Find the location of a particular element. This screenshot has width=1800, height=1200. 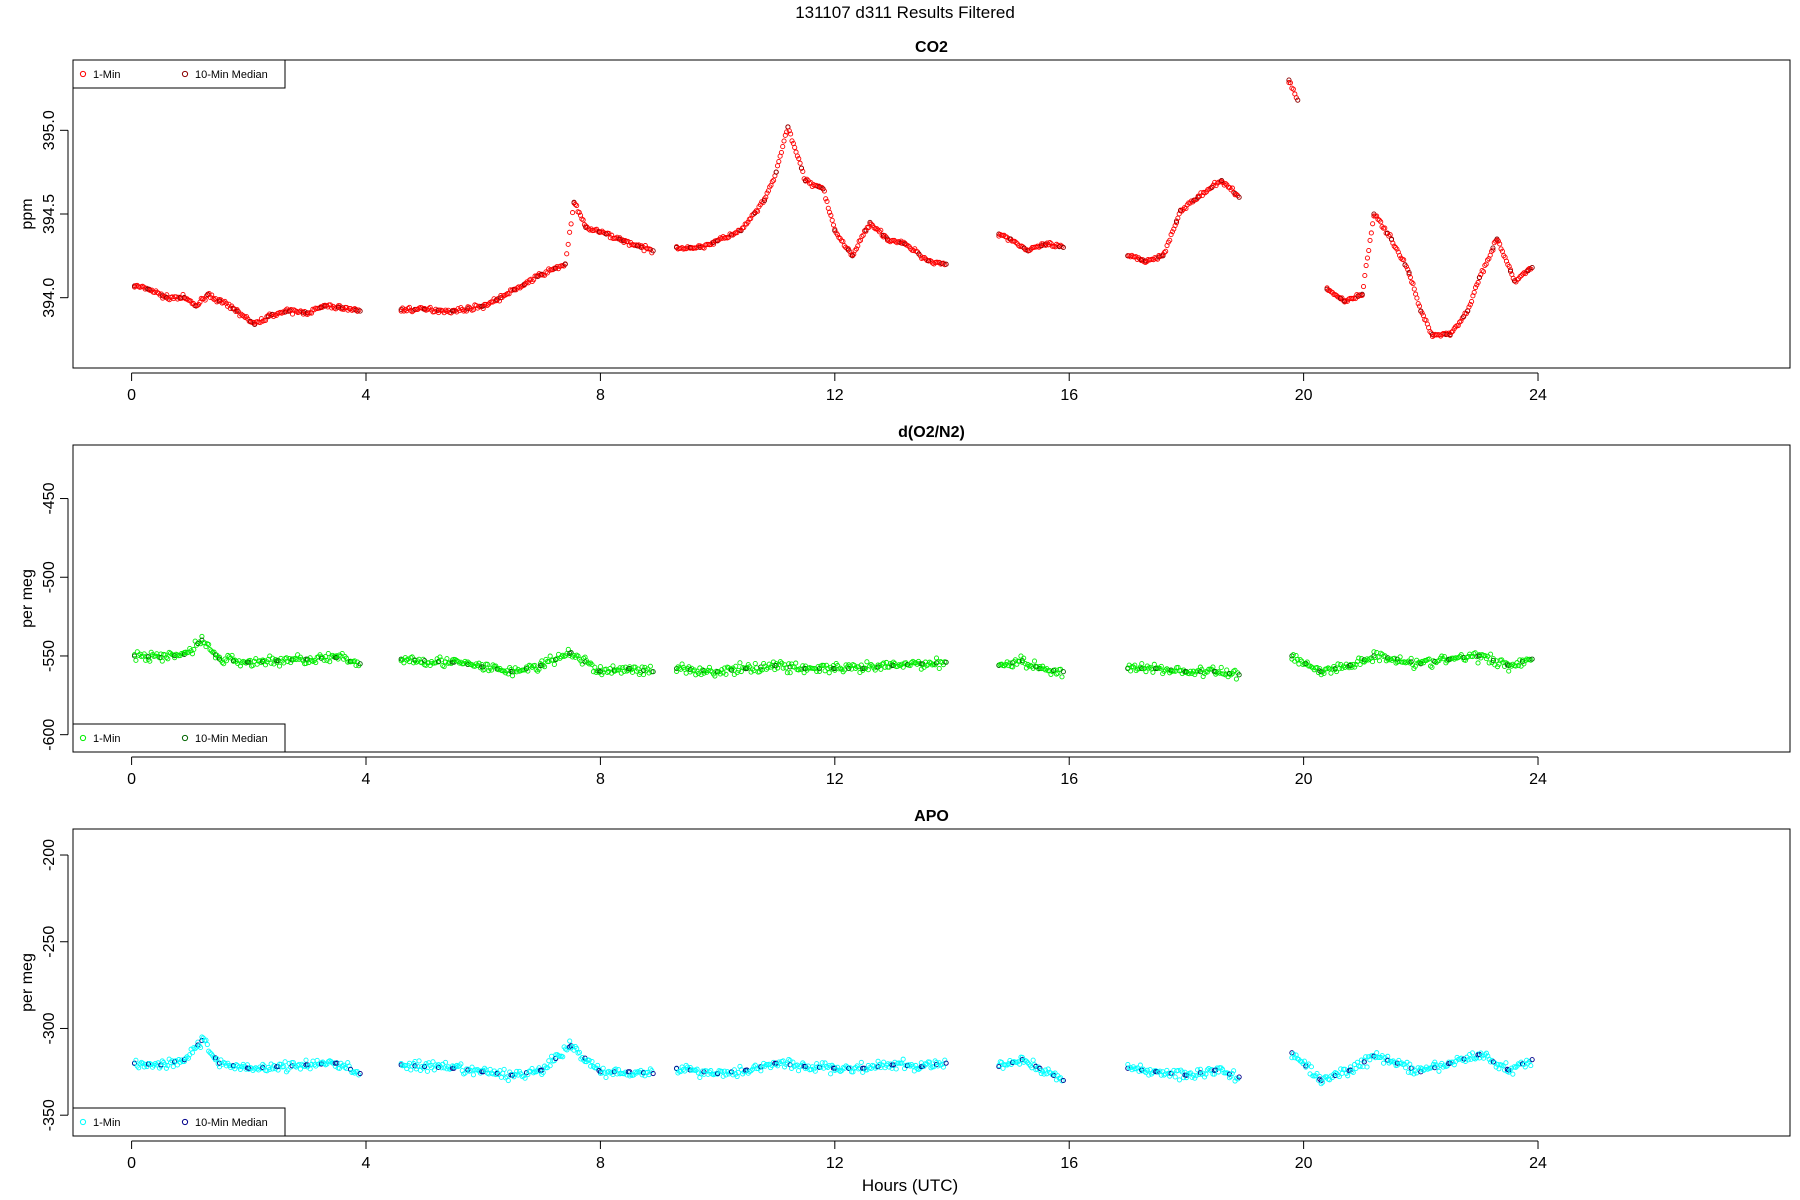

x-tick-label: 8 is located at coordinates (600, 779).